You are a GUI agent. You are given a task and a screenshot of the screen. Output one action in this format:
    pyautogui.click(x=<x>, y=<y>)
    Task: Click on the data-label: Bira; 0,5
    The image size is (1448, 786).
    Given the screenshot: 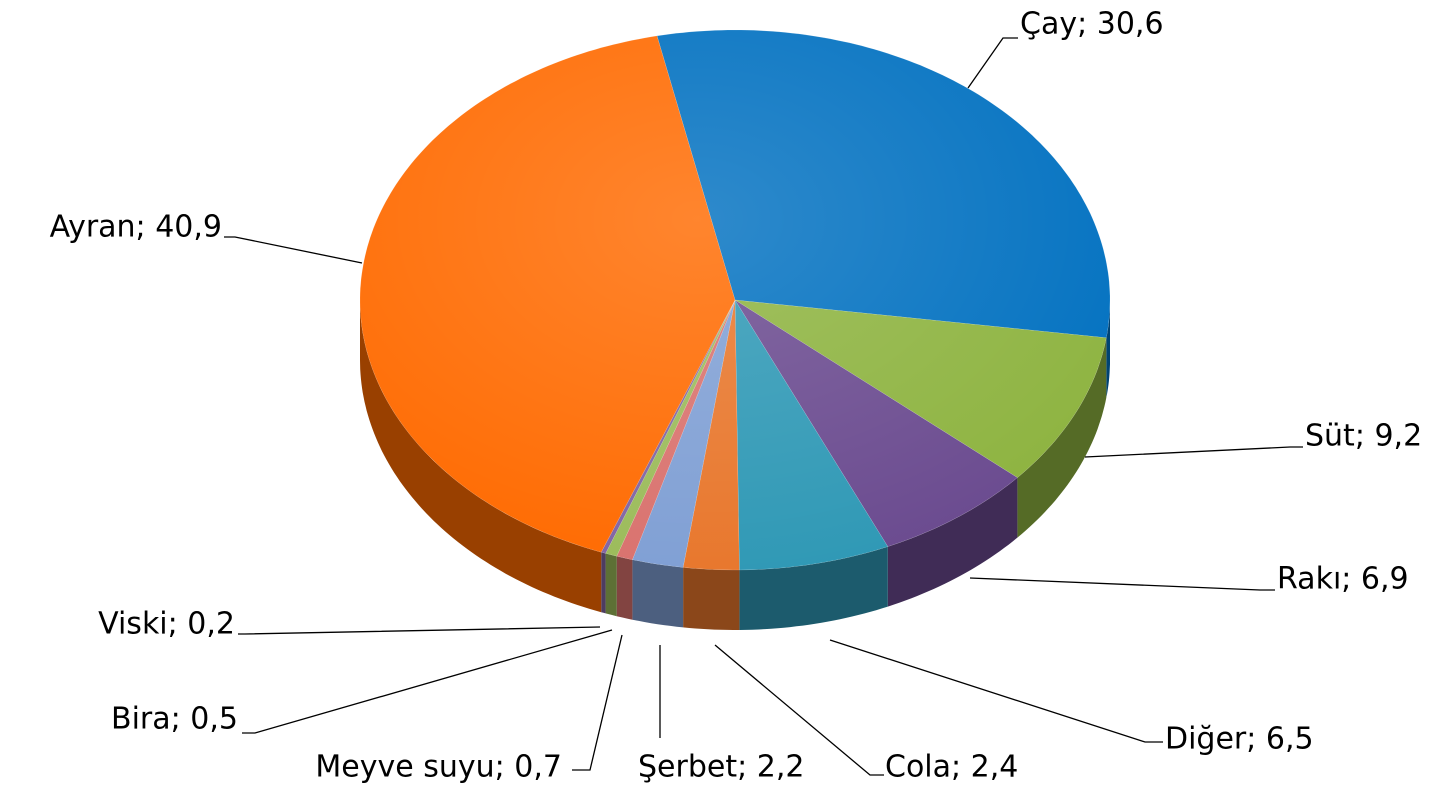 What is the action you would take?
    pyautogui.click(x=174, y=719)
    